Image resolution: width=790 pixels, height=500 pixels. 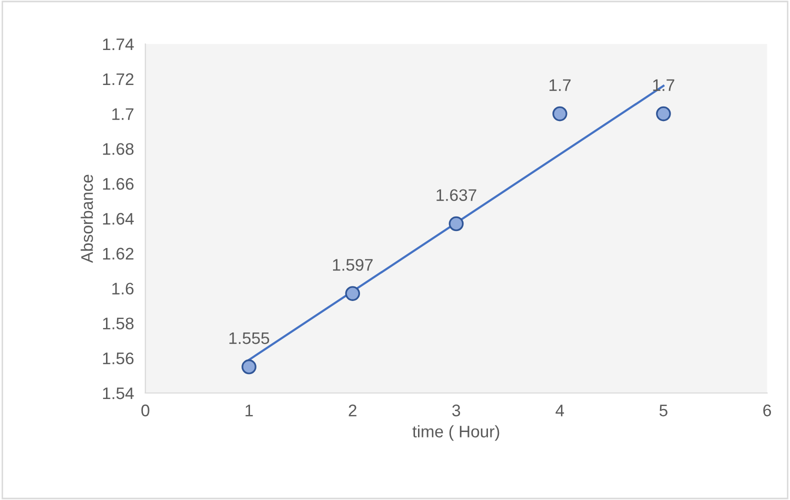 What do you see at coordinates (118, 218) in the screenshot?
I see `y-tick-label: 1.64` at bounding box center [118, 218].